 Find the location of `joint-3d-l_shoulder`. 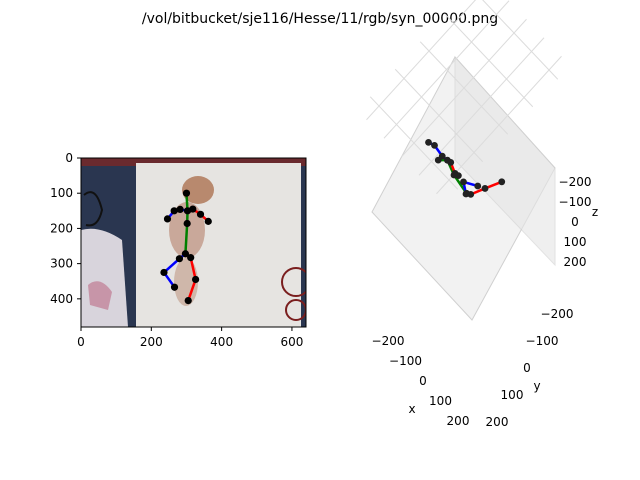

joint-3d-l_shoulder is located at coordinates (442, 156).